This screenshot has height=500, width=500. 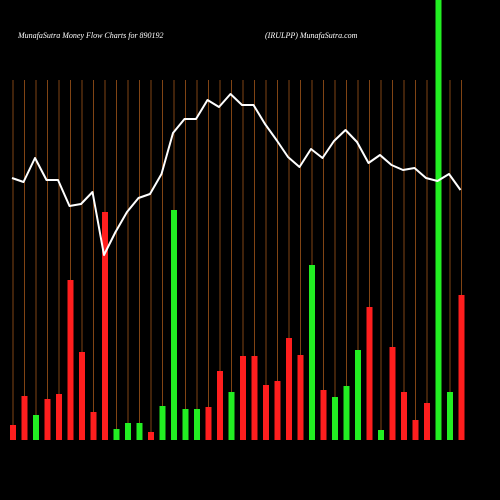 I want to click on chart-title: MunafaSutra Money Flow Charts for 890192, so click(x=90, y=35).